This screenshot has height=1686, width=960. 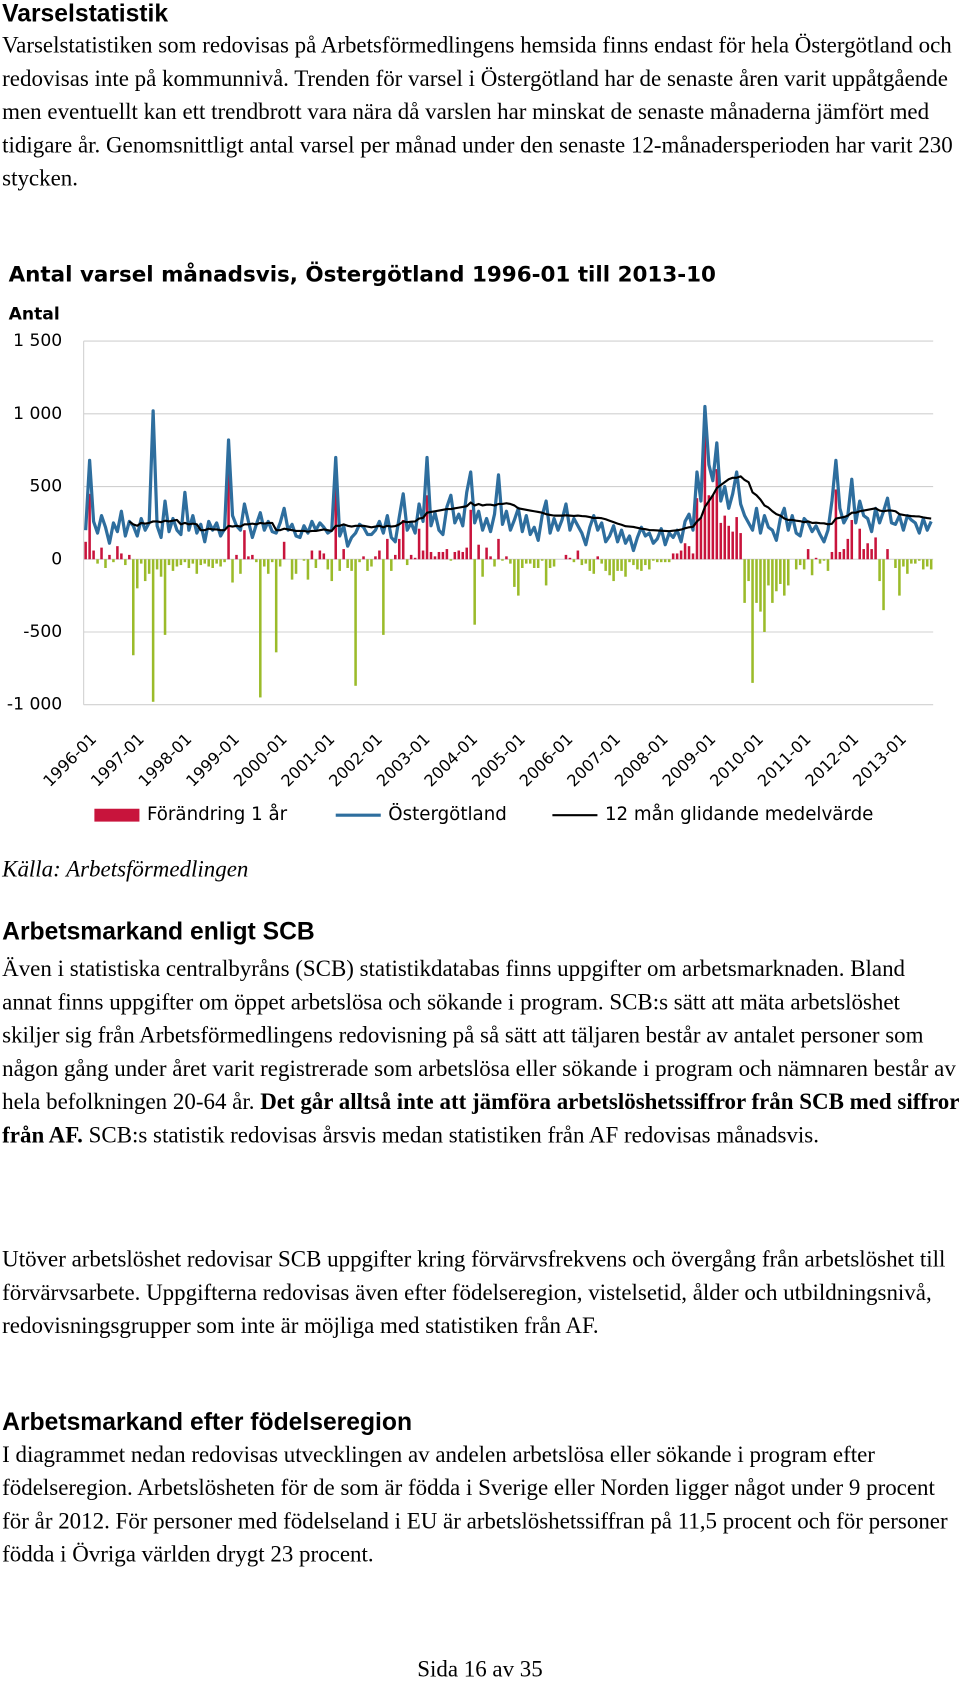 What do you see at coordinates (42, 632) in the screenshot?
I see `y-tick-label: -500` at bounding box center [42, 632].